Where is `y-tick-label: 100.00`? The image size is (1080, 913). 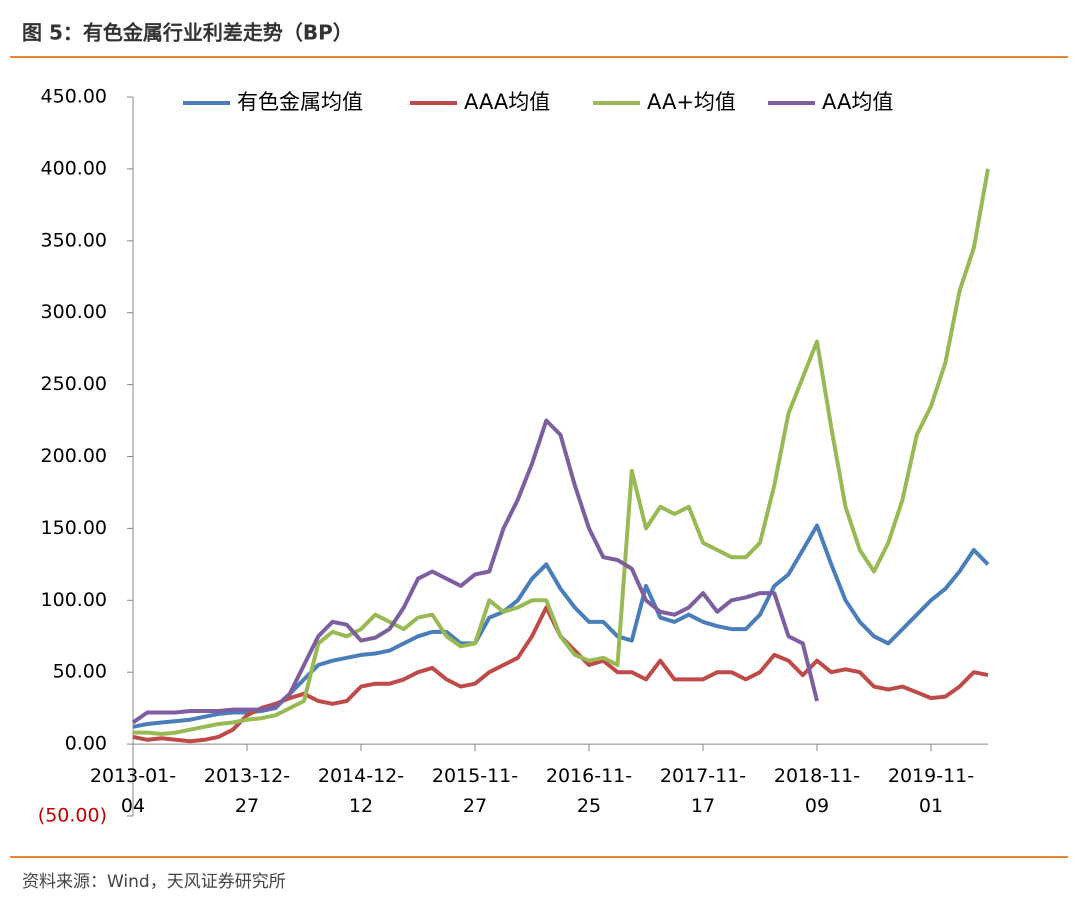
y-tick-label: 100.00 is located at coordinates (74, 600).